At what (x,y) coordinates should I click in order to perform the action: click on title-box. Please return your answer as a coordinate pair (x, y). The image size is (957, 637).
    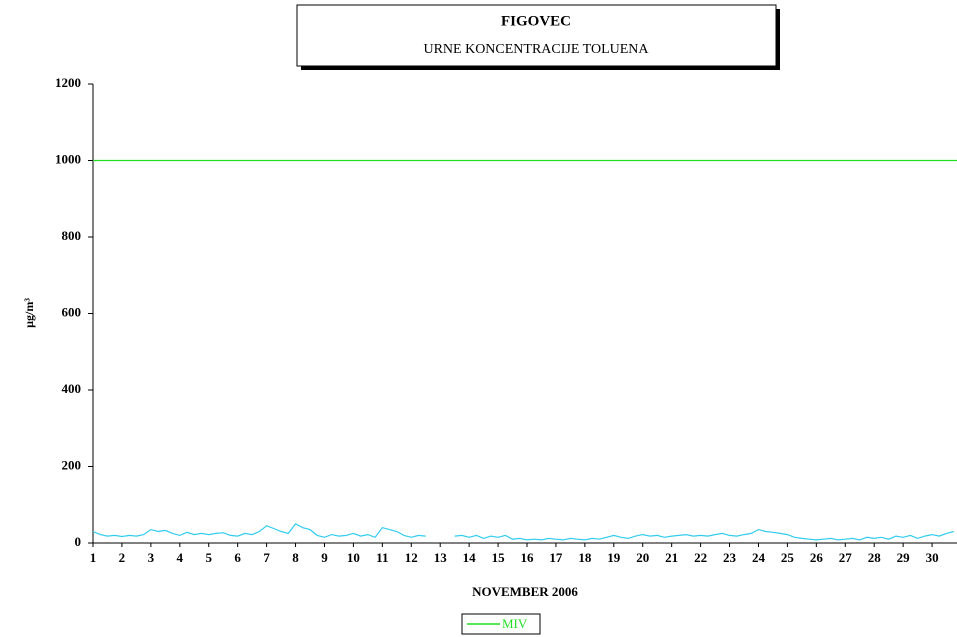
    Looking at the image, I should click on (536, 35).